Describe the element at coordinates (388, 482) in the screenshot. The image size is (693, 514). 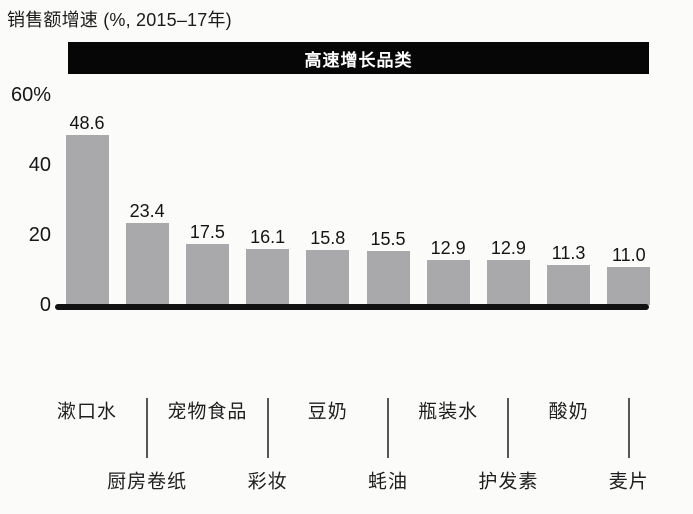
I see `category-label: 蚝油` at that location.